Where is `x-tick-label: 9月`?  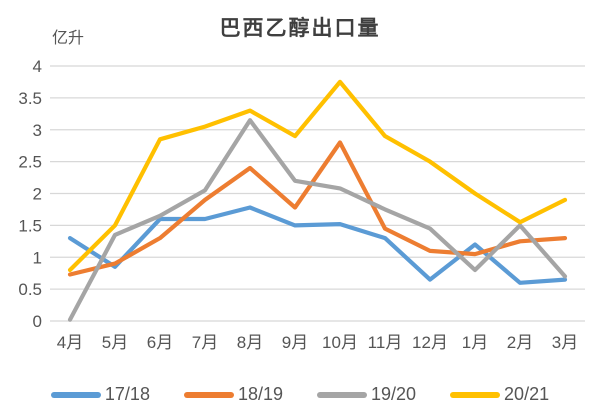 x-tick-label: 9月 is located at coordinates (295, 342).